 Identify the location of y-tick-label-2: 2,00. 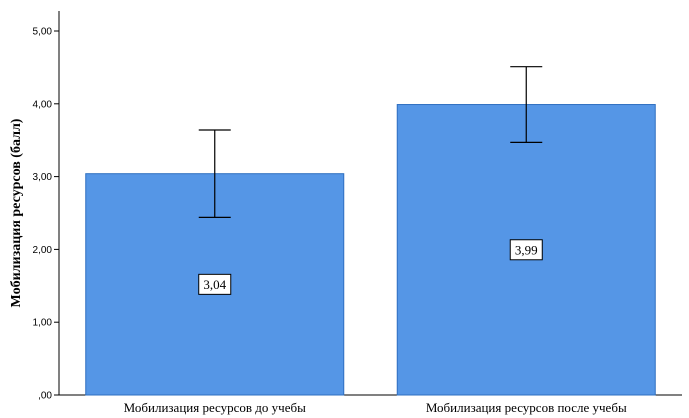
(43, 250).